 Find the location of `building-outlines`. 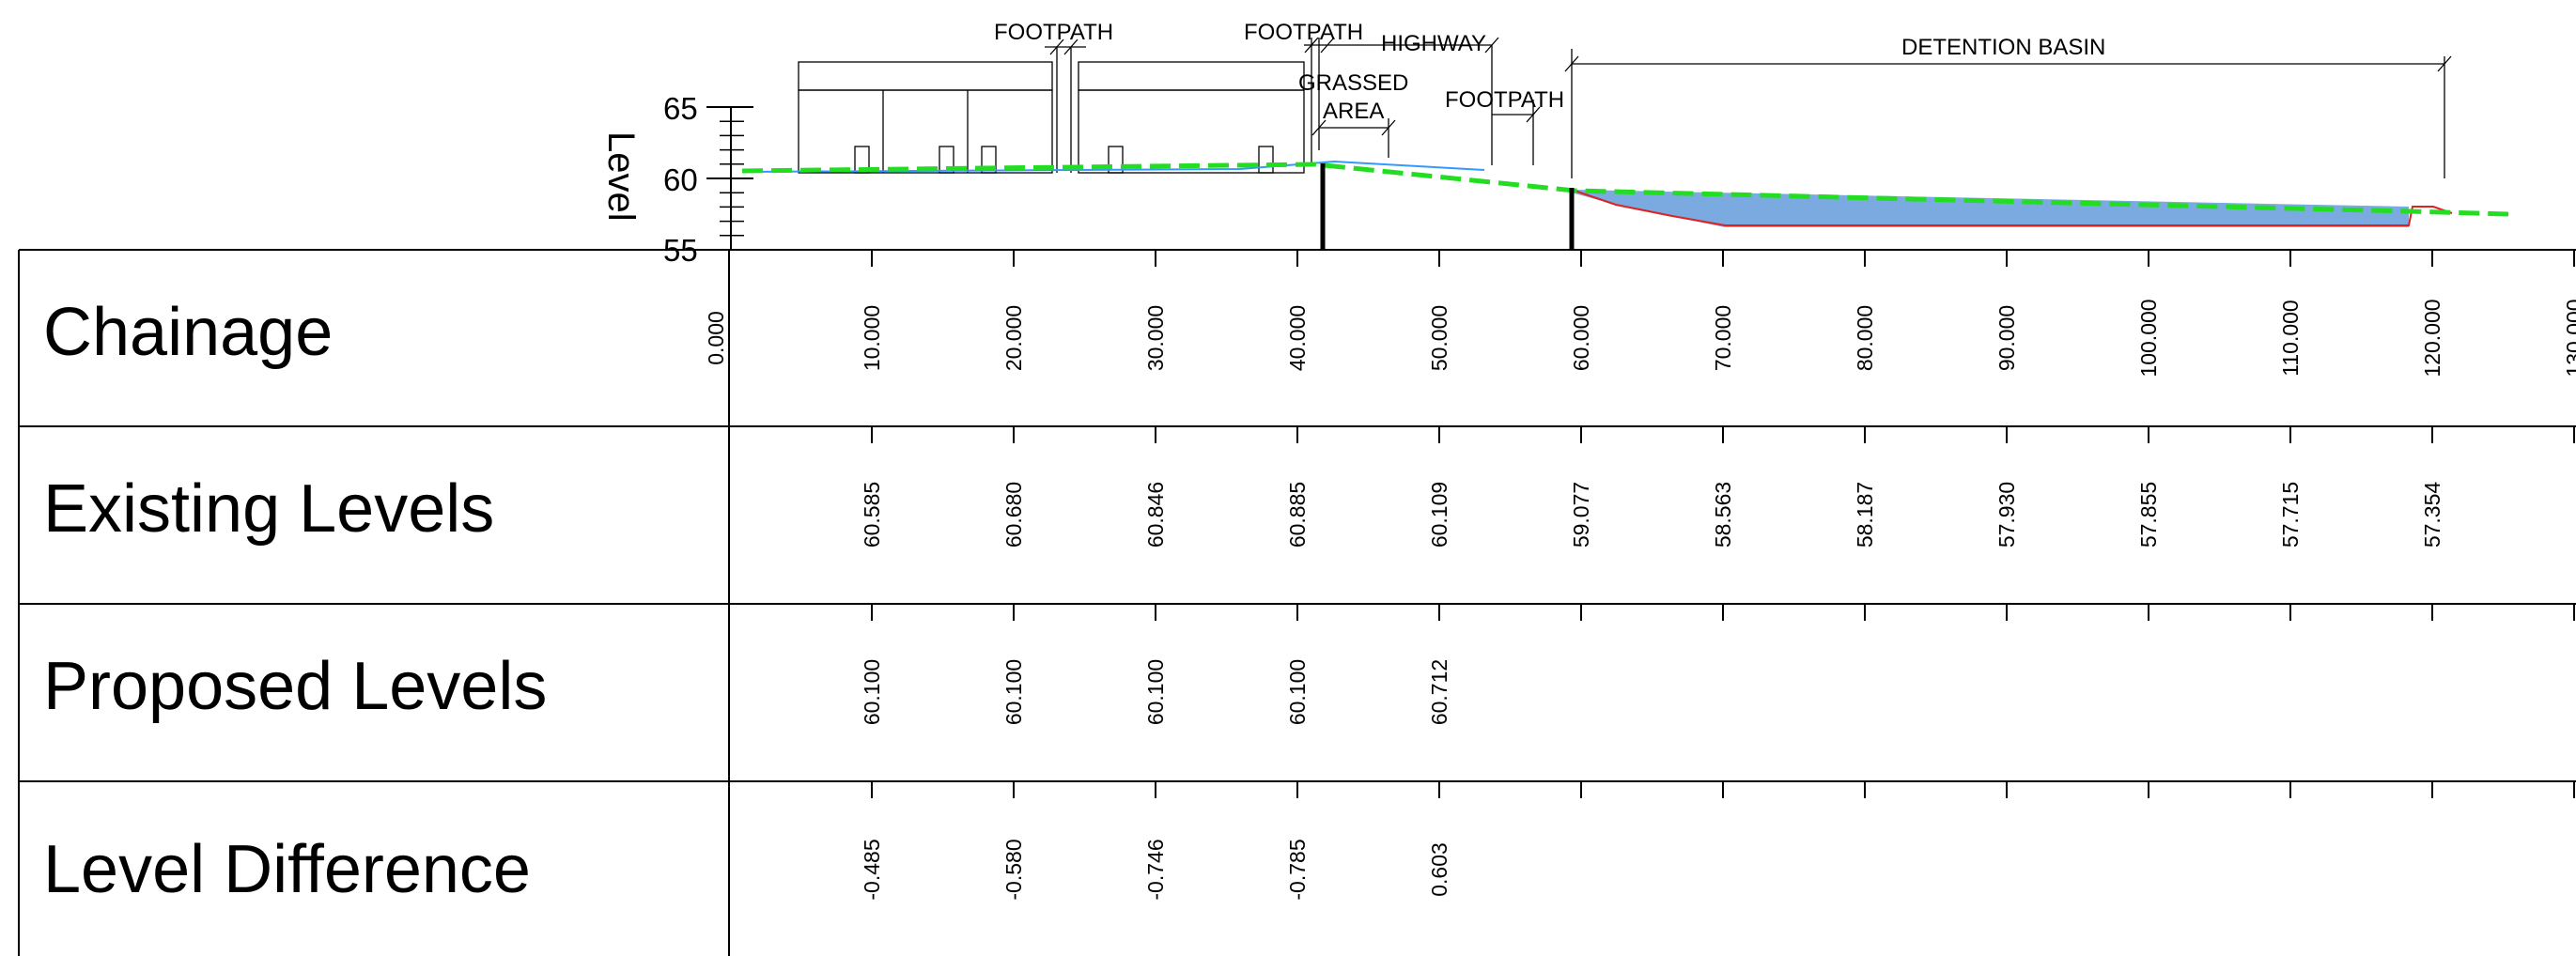

building-outlines is located at coordinates (1051, 110).